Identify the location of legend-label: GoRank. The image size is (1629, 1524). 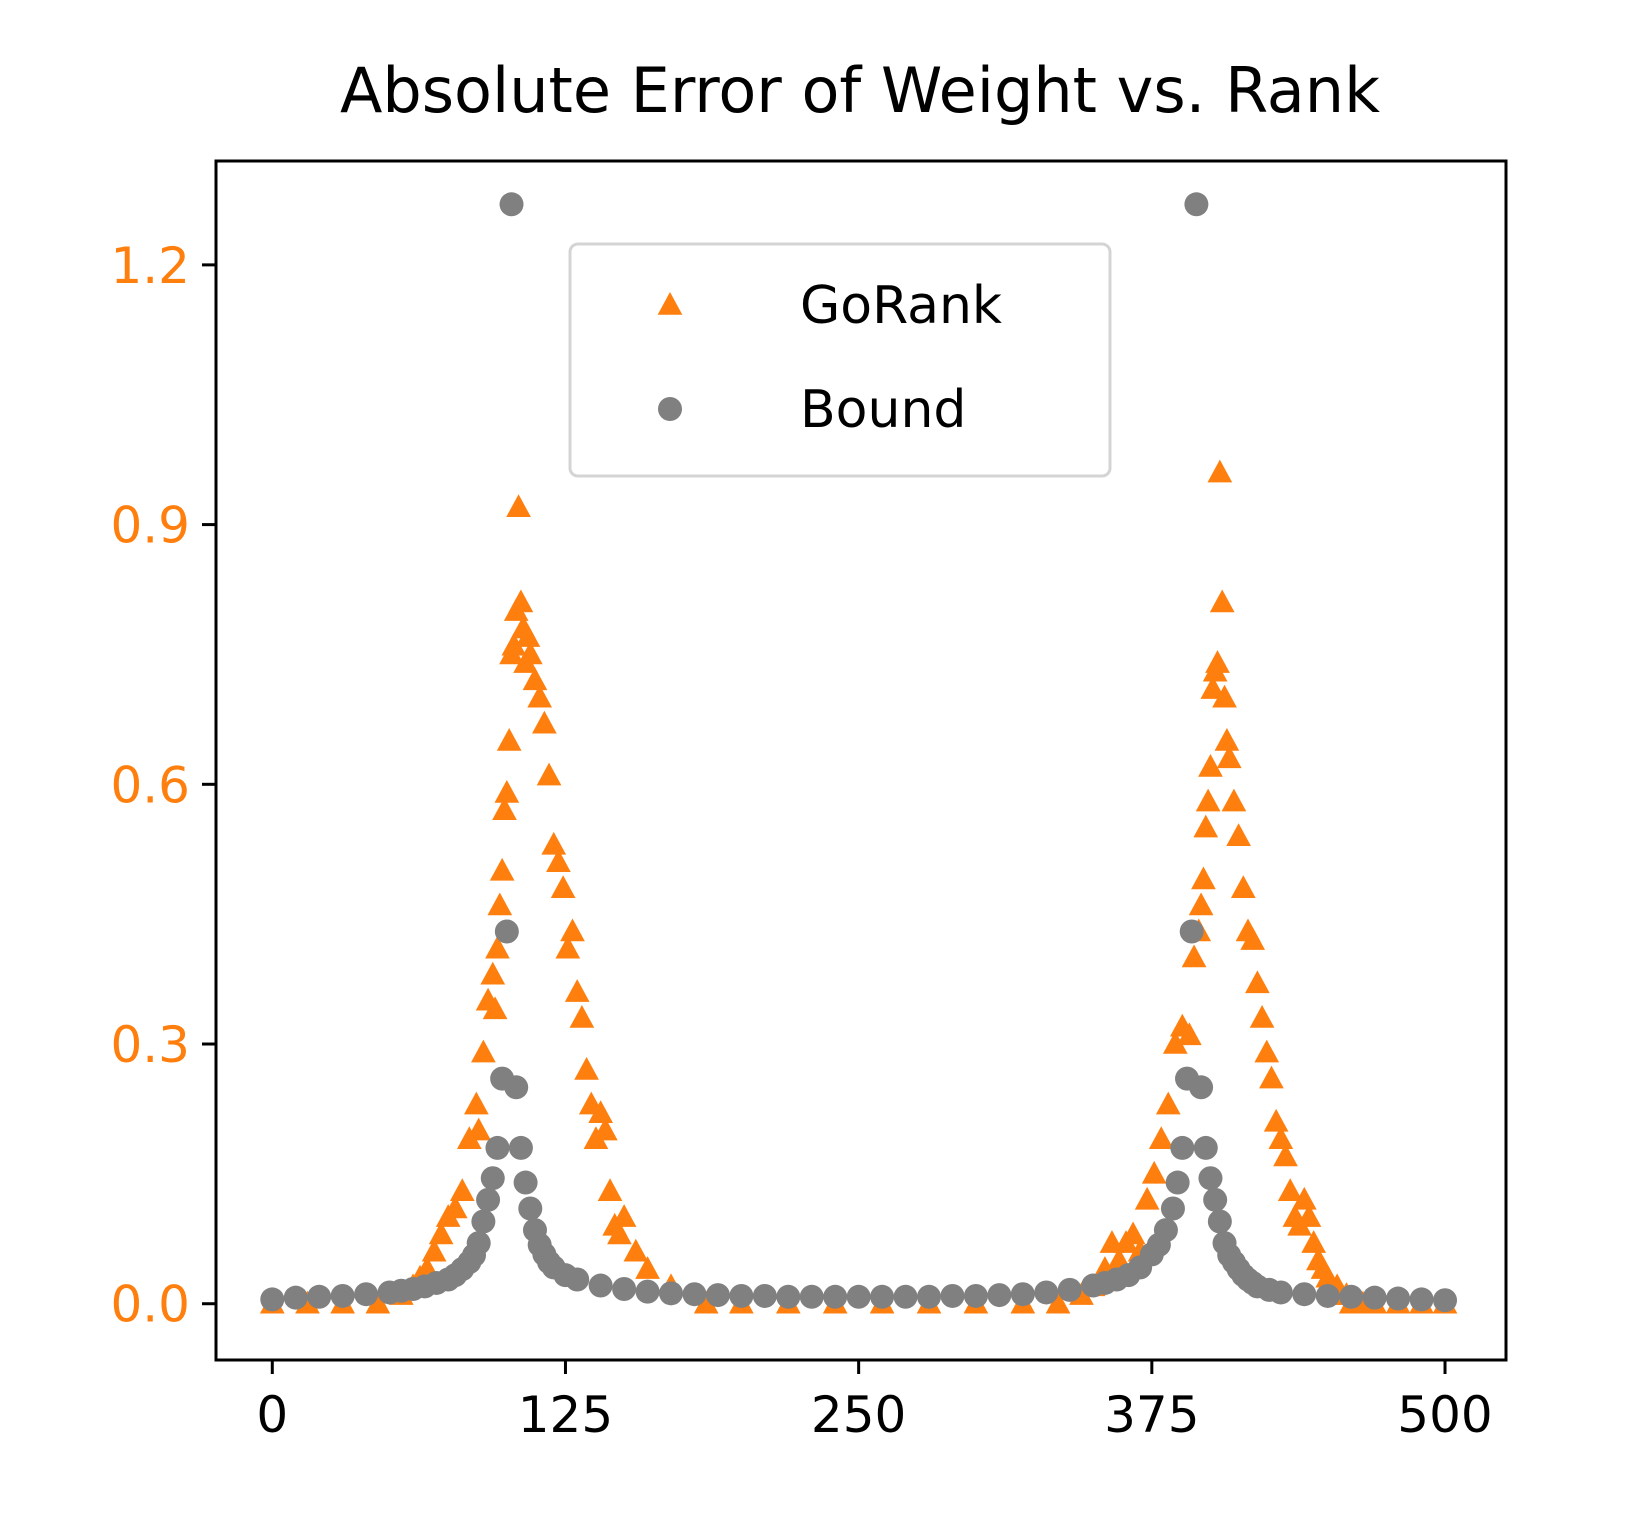
(901, 306).